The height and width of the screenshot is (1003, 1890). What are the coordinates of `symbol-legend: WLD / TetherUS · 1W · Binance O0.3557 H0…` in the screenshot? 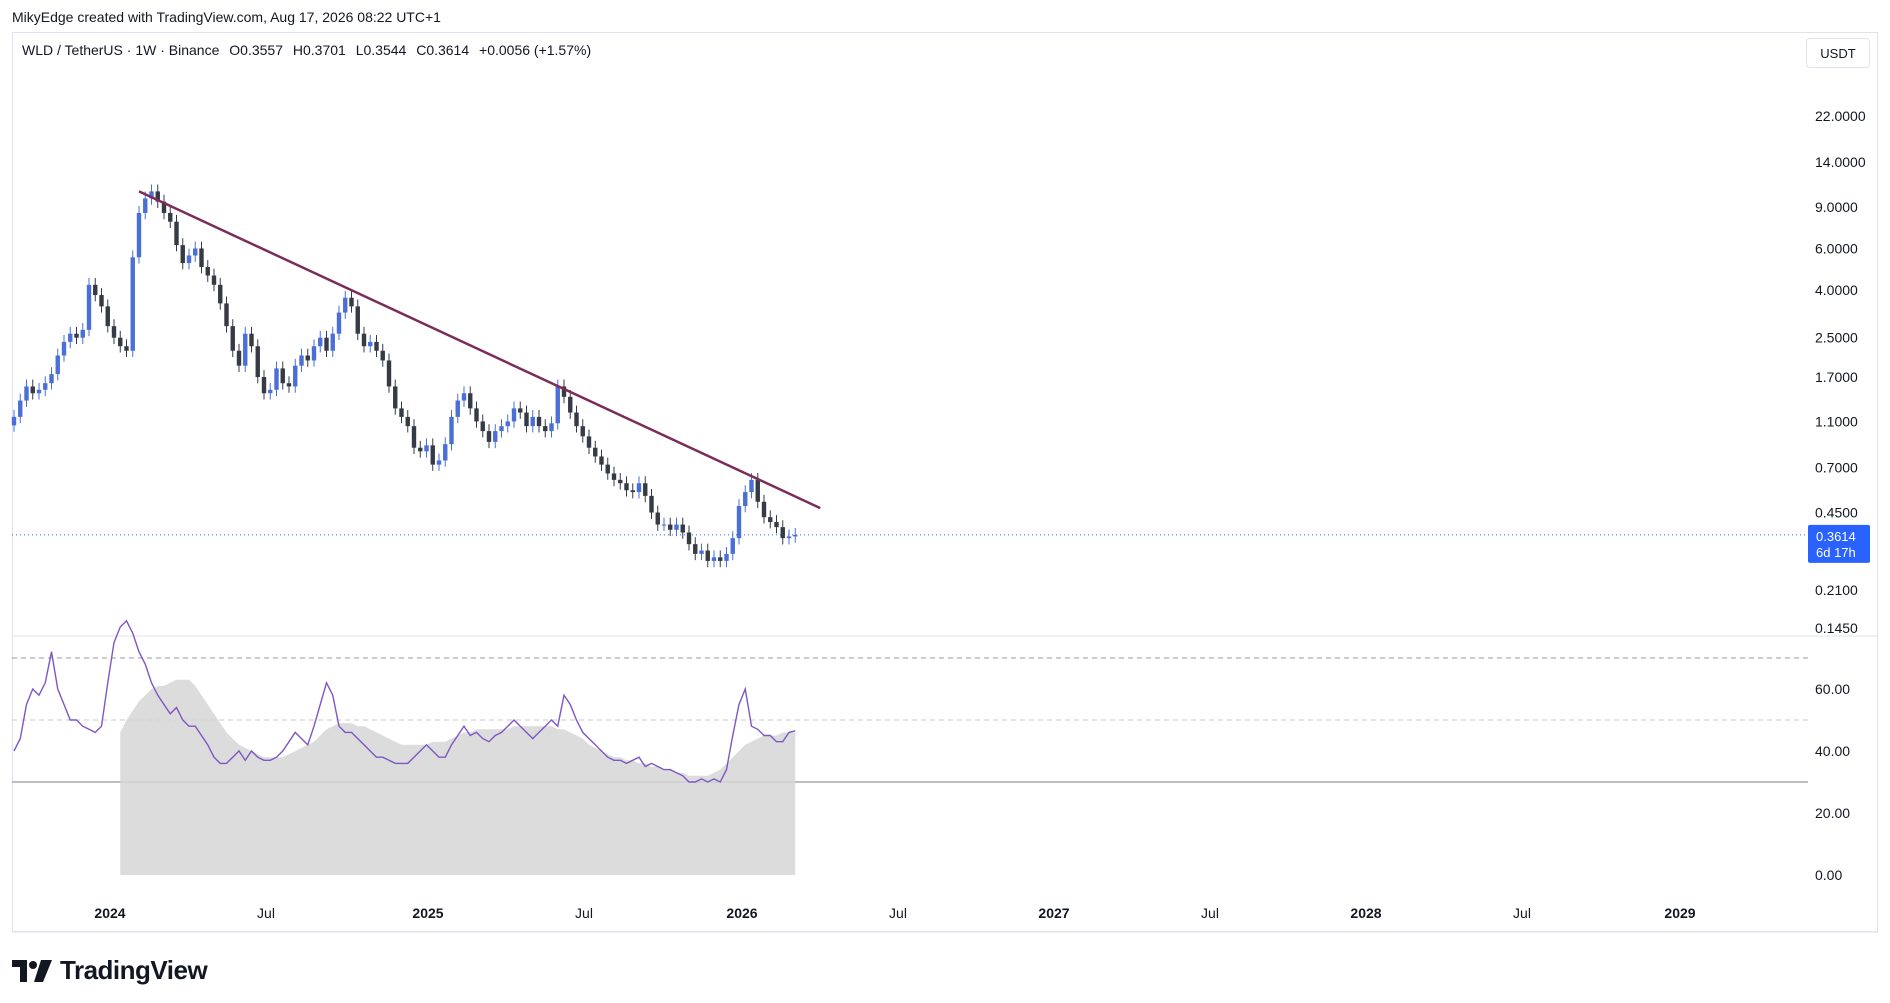 It's located at (309, 50).